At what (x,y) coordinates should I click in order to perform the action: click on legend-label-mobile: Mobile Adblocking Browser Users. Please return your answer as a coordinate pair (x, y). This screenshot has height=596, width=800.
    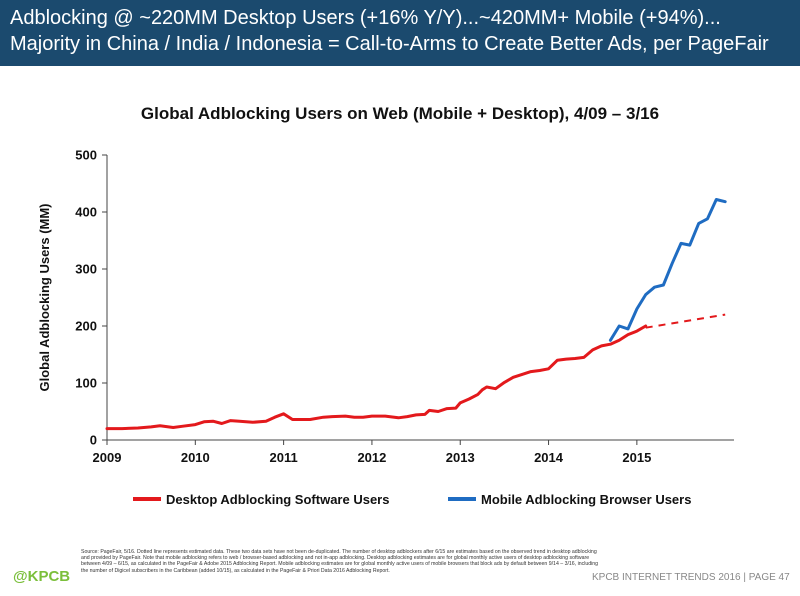
    Looking at the image, I should click on (586, 499).